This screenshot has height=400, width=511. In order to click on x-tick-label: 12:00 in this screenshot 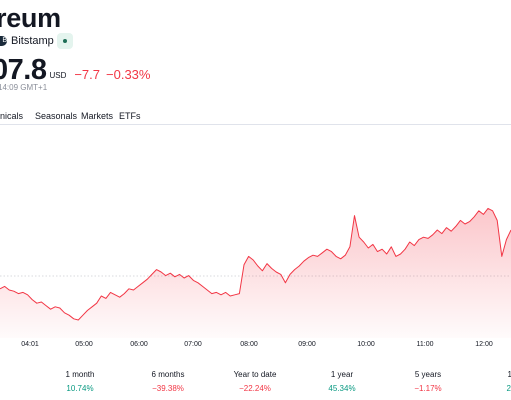, I will do `click(484, 344)`.